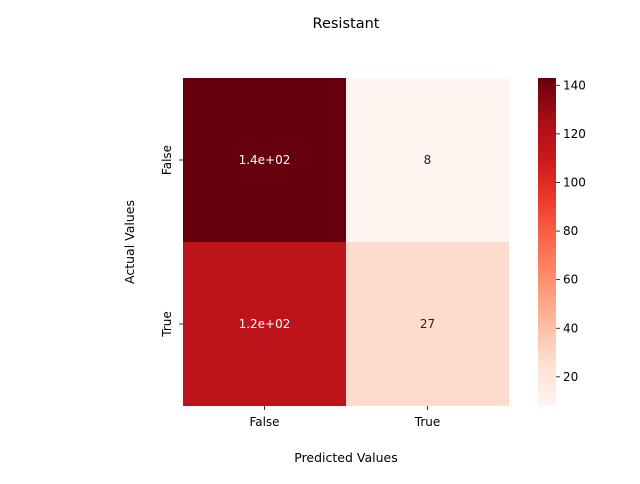 The width and height of the screenshot is (640, 484). I want to click on colorbar-ticks: 20 40 60 80 100 120 140, so click(571, 231).